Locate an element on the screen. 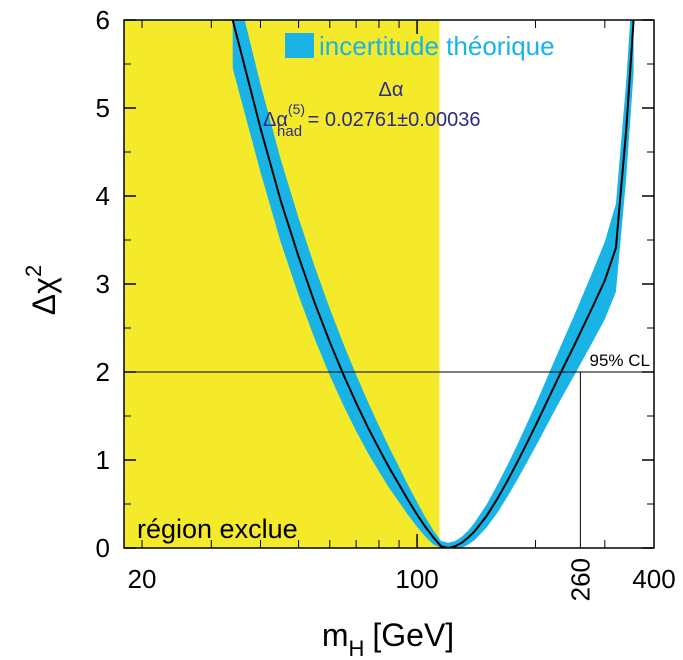 The width and height of the screenshot is (683, 660). y-axis-title-main: Δχ is located at coordinates (44, 296).